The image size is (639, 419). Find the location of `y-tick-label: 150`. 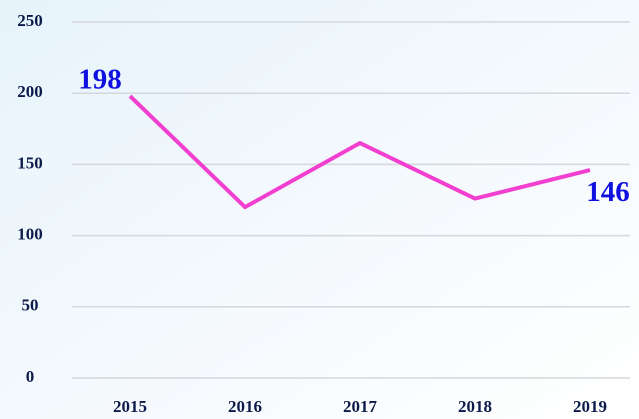

y-tick-label: 150 is located at coordinates (30, 162).